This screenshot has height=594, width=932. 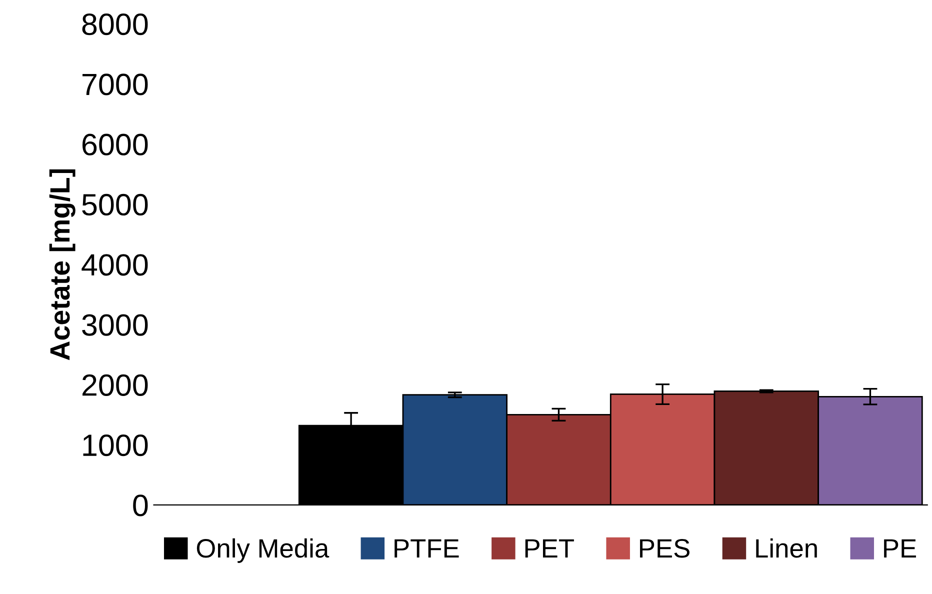 What do you see at coordinates (115, 385) in the screenshot?
I see `y-tick-label: 2000` at bounding box center [115, 385].